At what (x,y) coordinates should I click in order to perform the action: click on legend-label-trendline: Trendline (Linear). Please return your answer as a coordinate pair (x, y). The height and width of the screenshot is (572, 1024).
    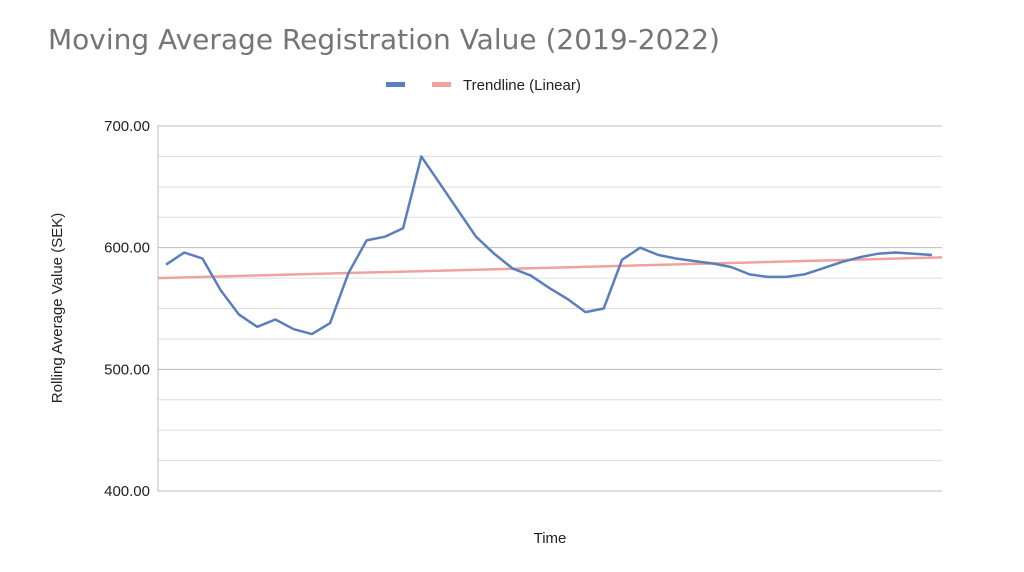
    Looking at the image, I should click on (522, 85).